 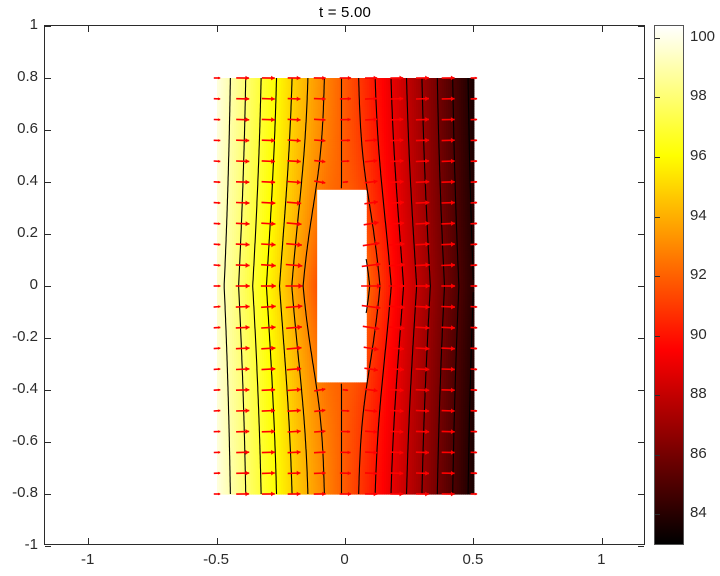 I want to click on y-axis-label: -0.4, so click(x=19, y=388).